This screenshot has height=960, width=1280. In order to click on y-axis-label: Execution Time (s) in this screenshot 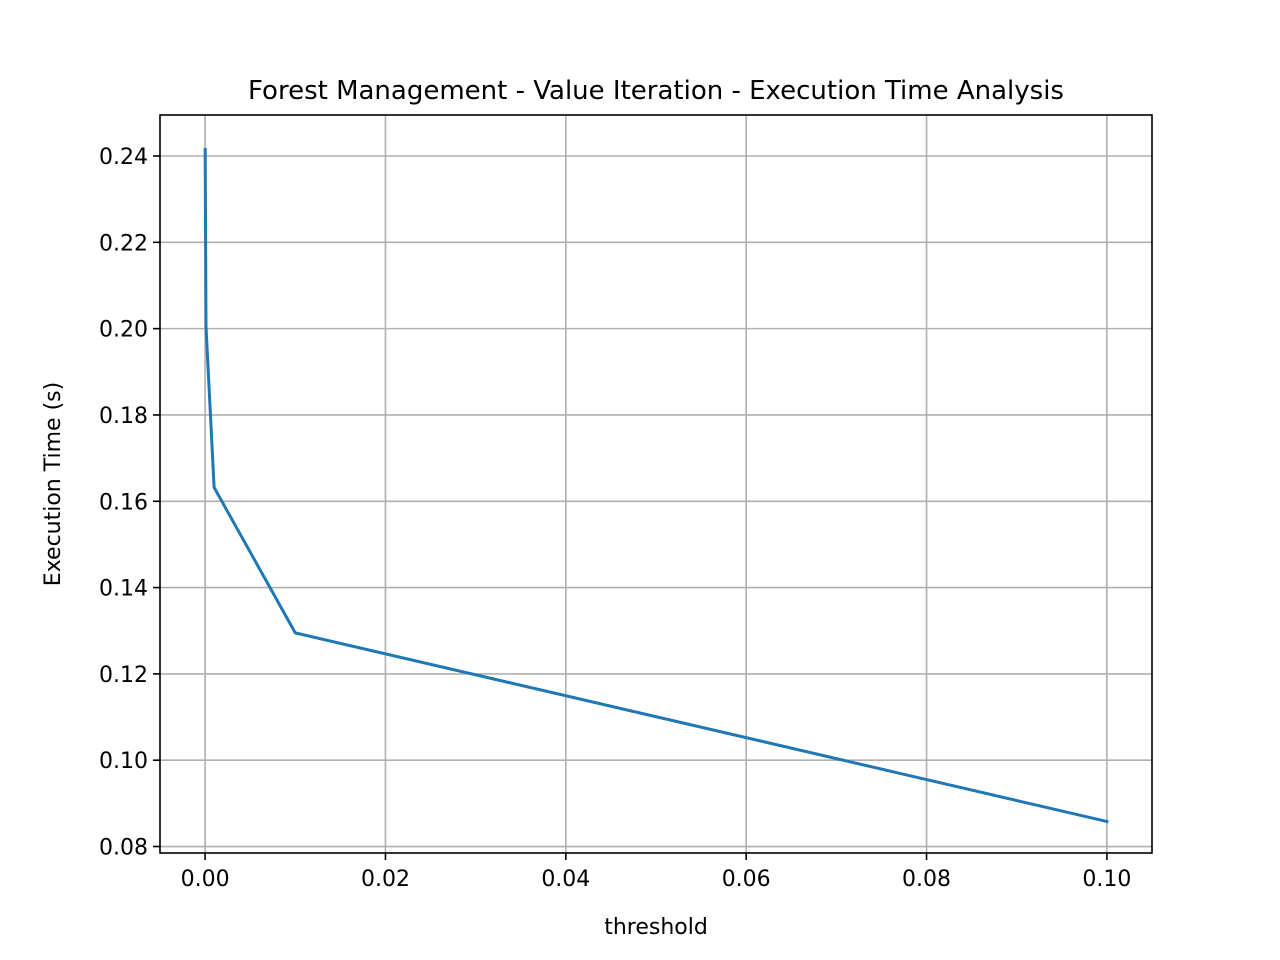, I will do `click(53, 484)`.